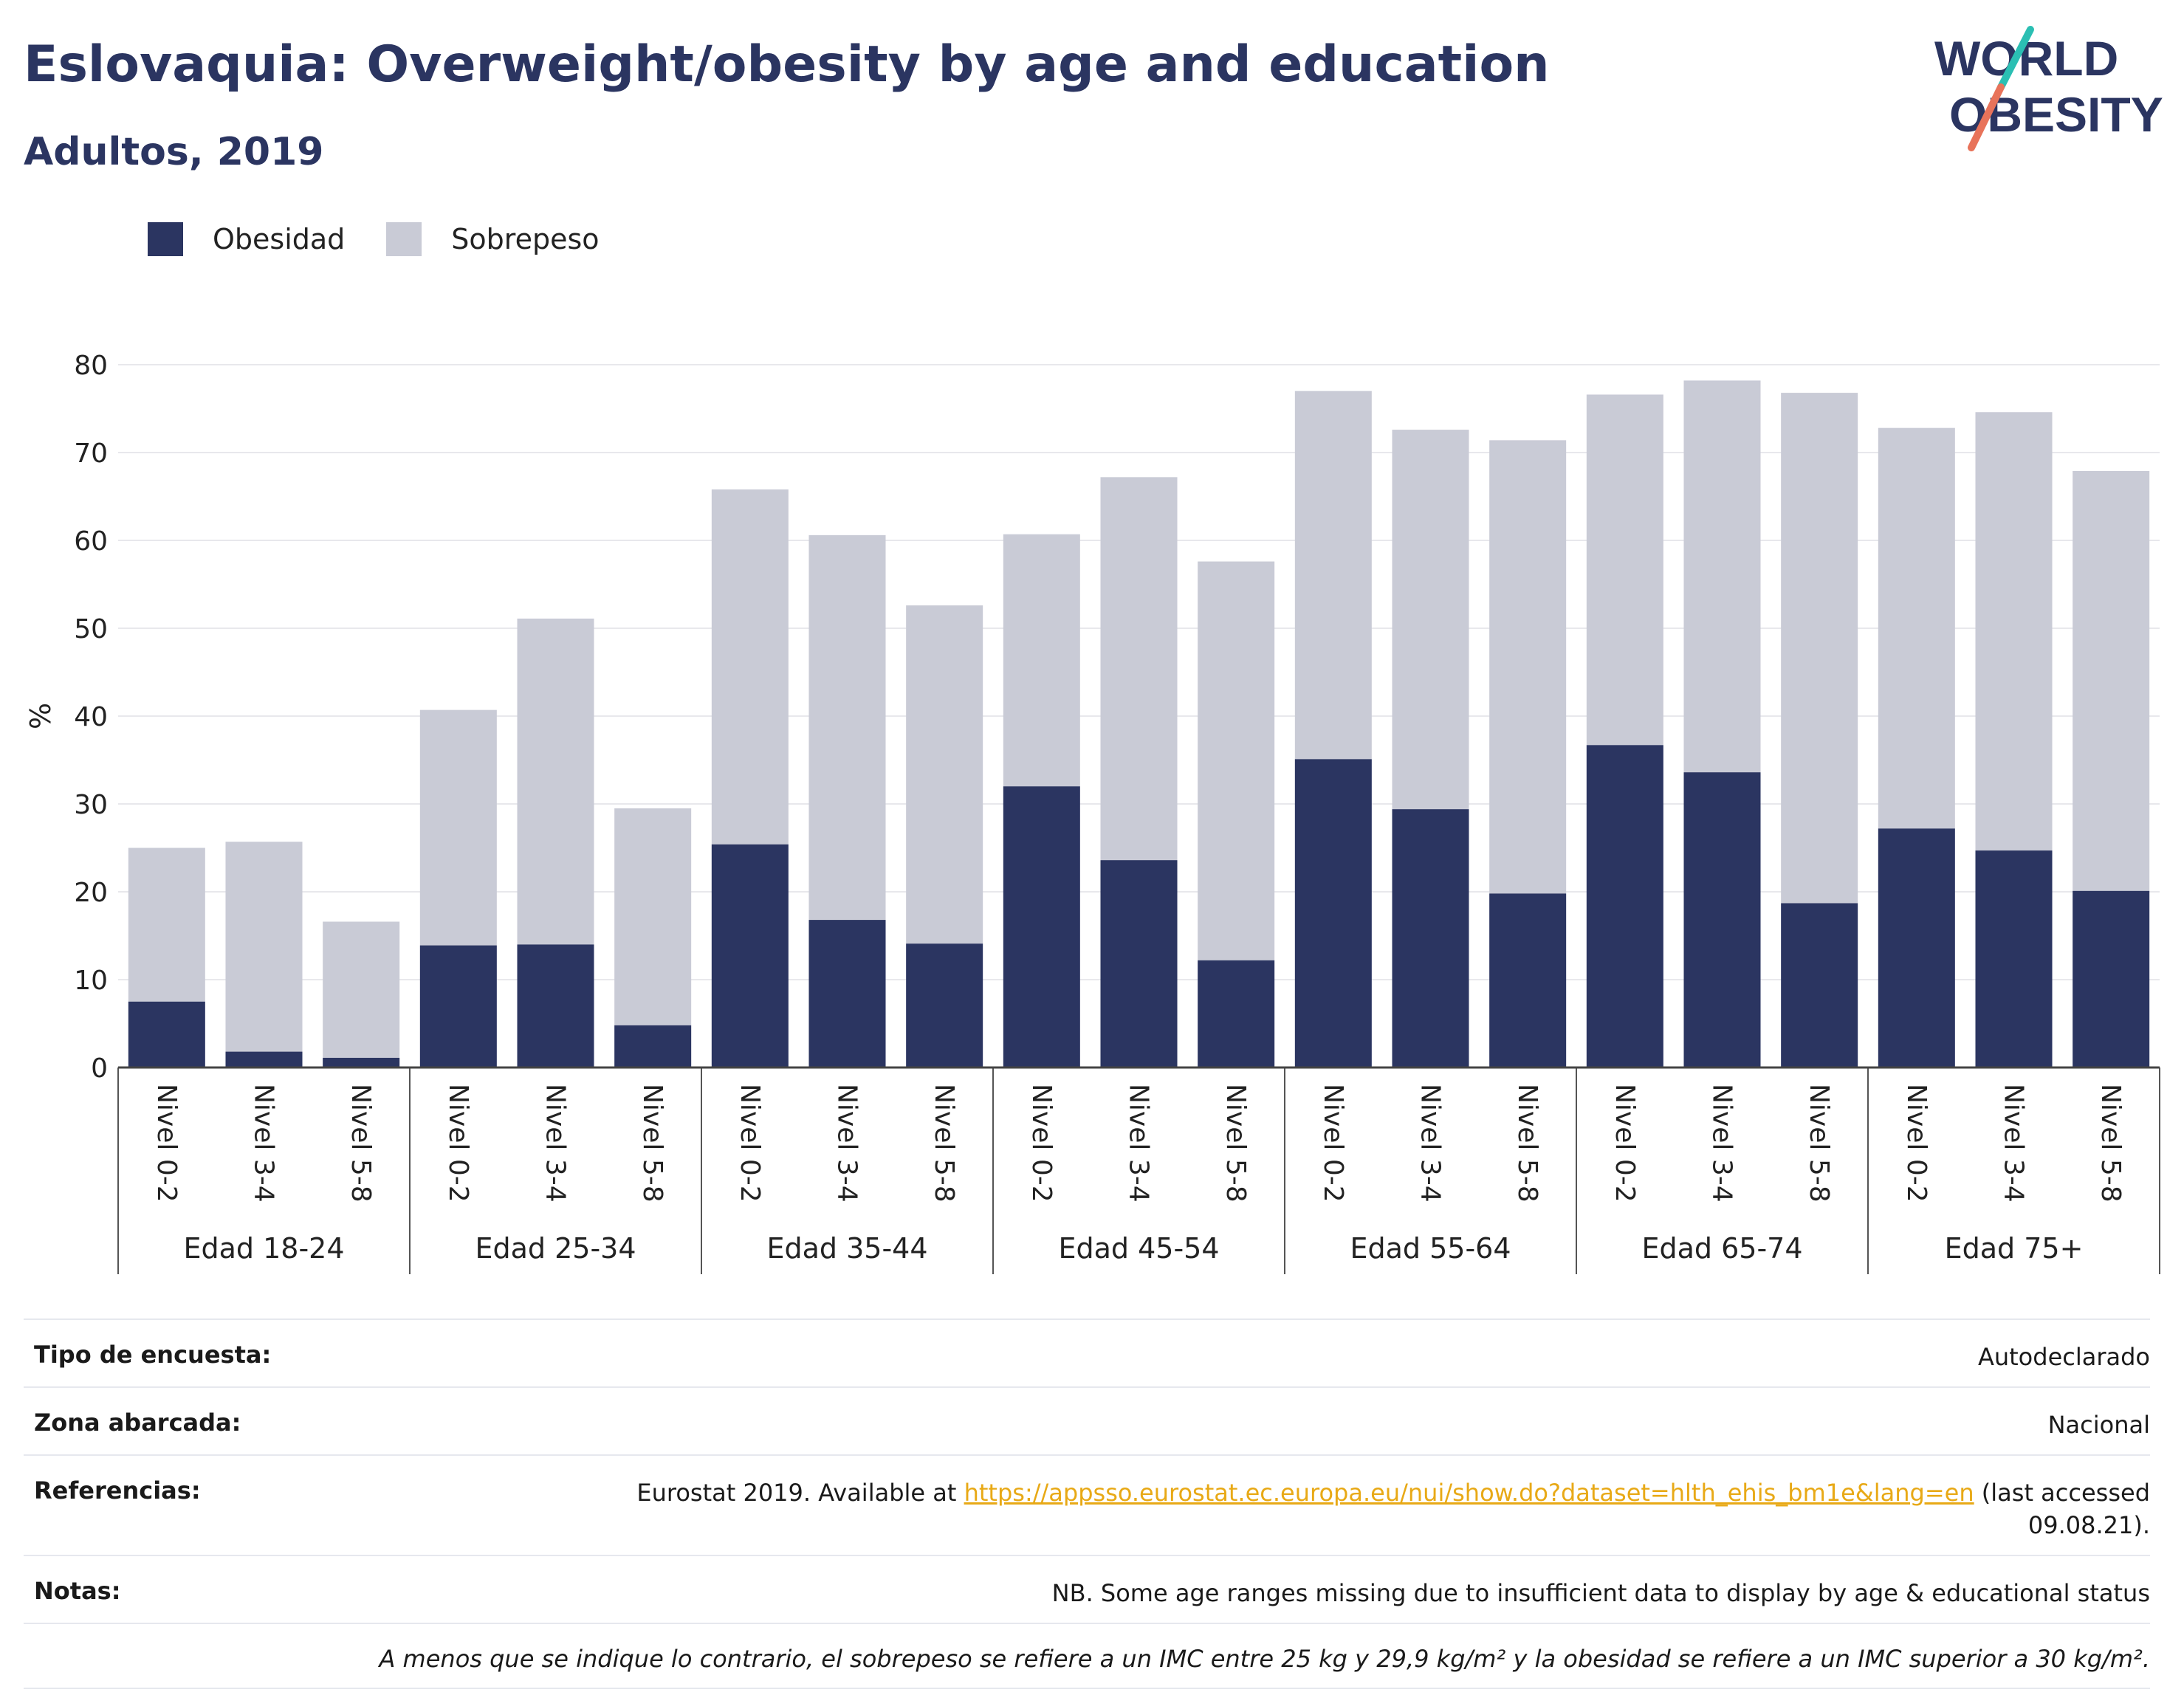 This screenshot has width=2184, height=1695. I want to click on legend-entry-obesity: Obesidad, so click(247, 239).